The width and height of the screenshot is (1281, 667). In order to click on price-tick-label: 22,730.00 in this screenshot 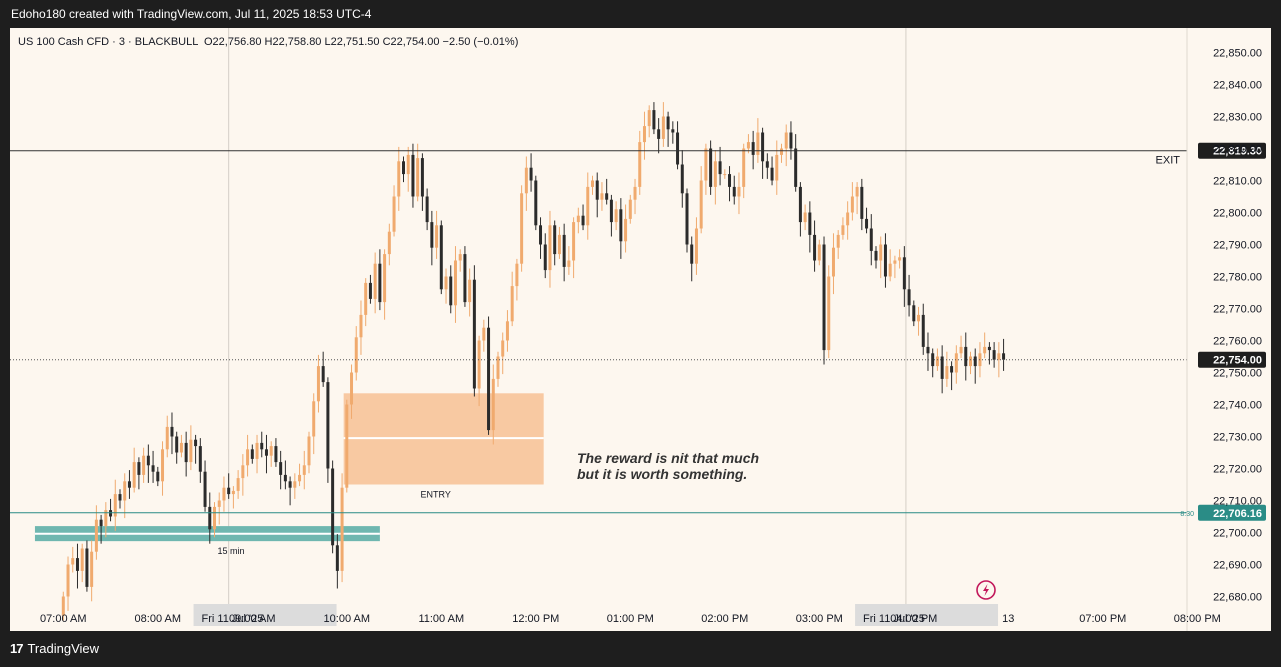, I will do `click(1237, 438)`.